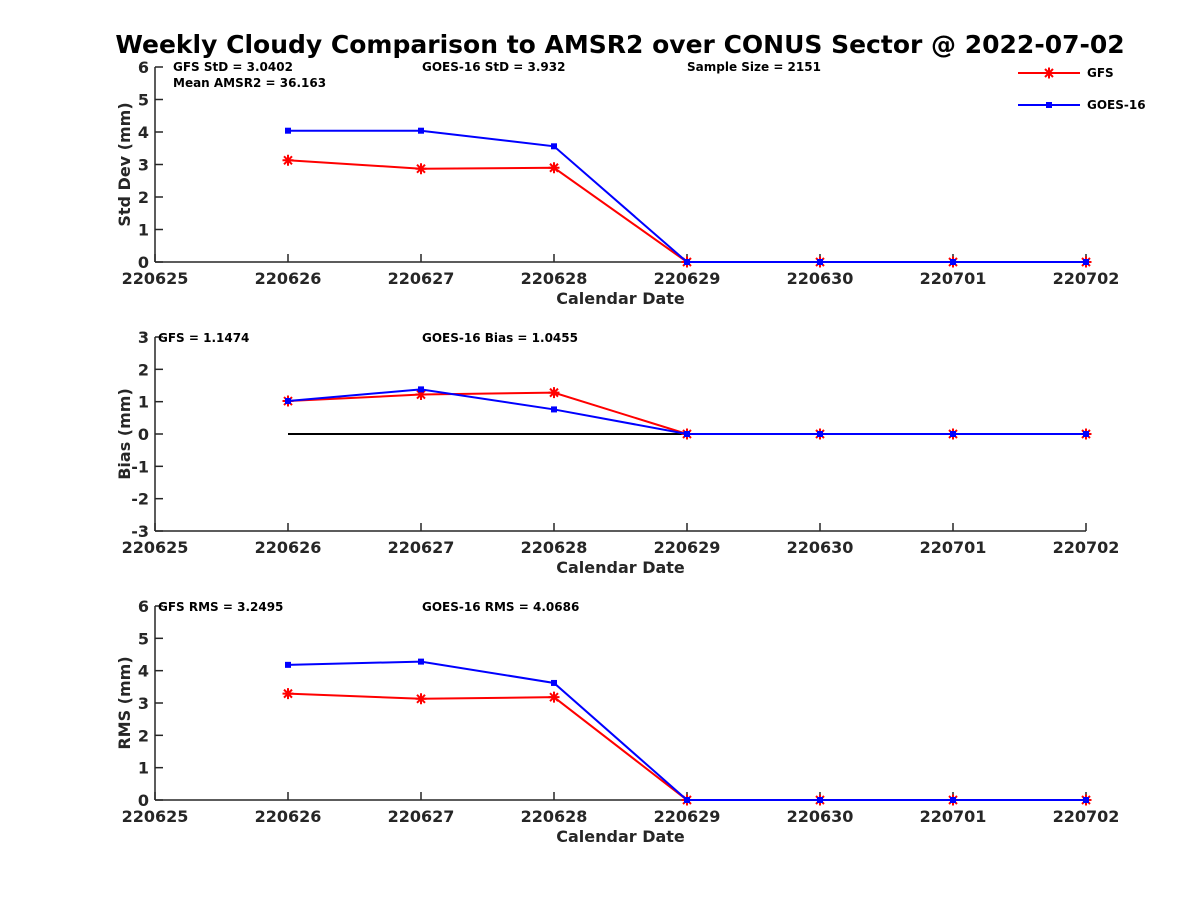  I want to click on legend: GFS GOES-16, so click(1082, 89).